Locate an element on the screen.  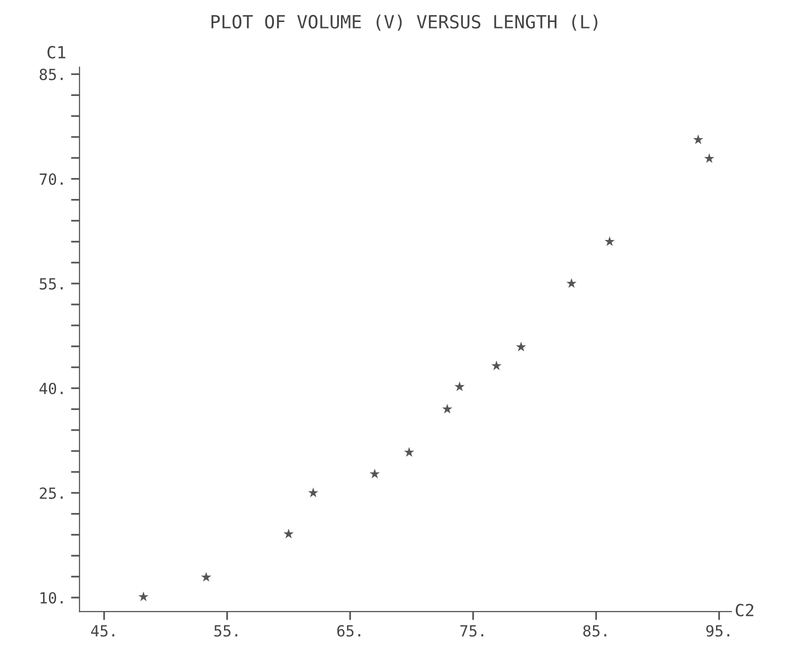
y-tick-label: 40. is located at coordinates (51, 388).